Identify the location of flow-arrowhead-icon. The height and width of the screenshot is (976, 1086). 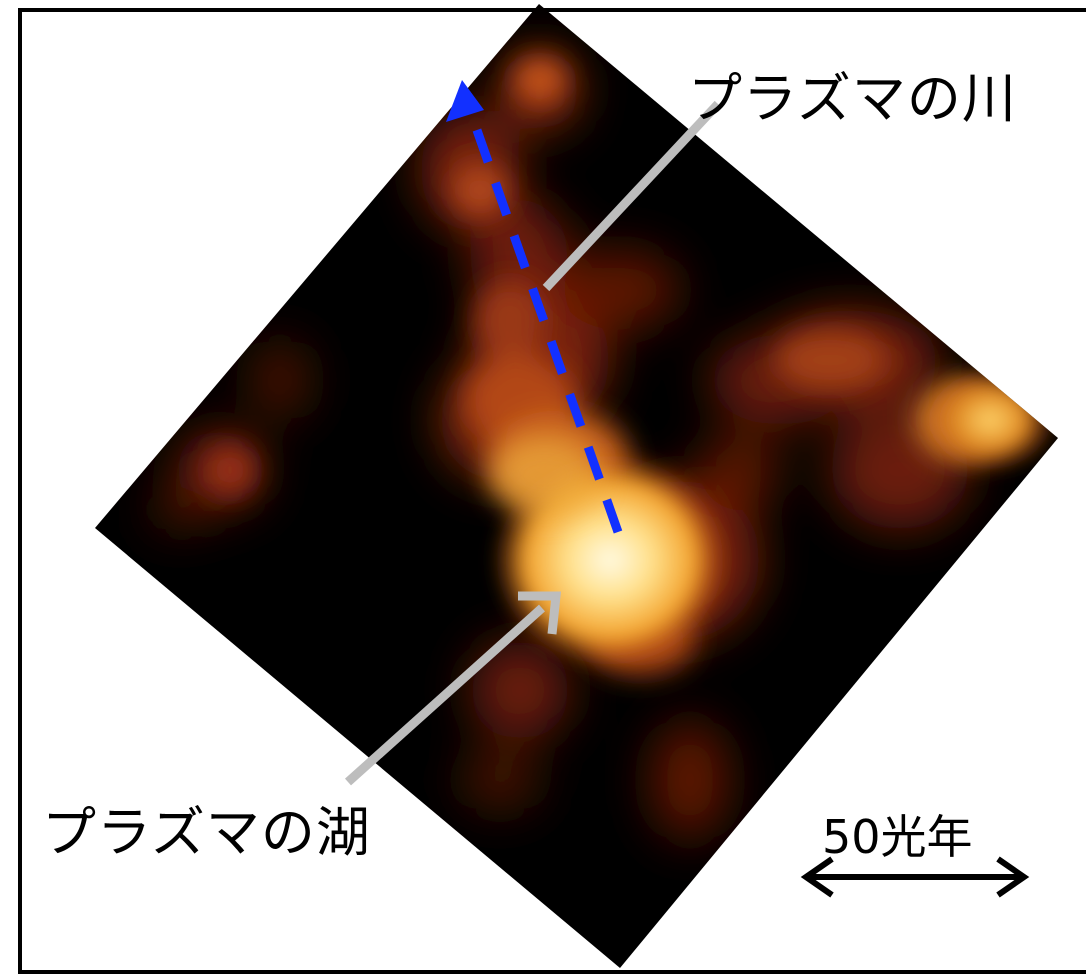
(465, 101).